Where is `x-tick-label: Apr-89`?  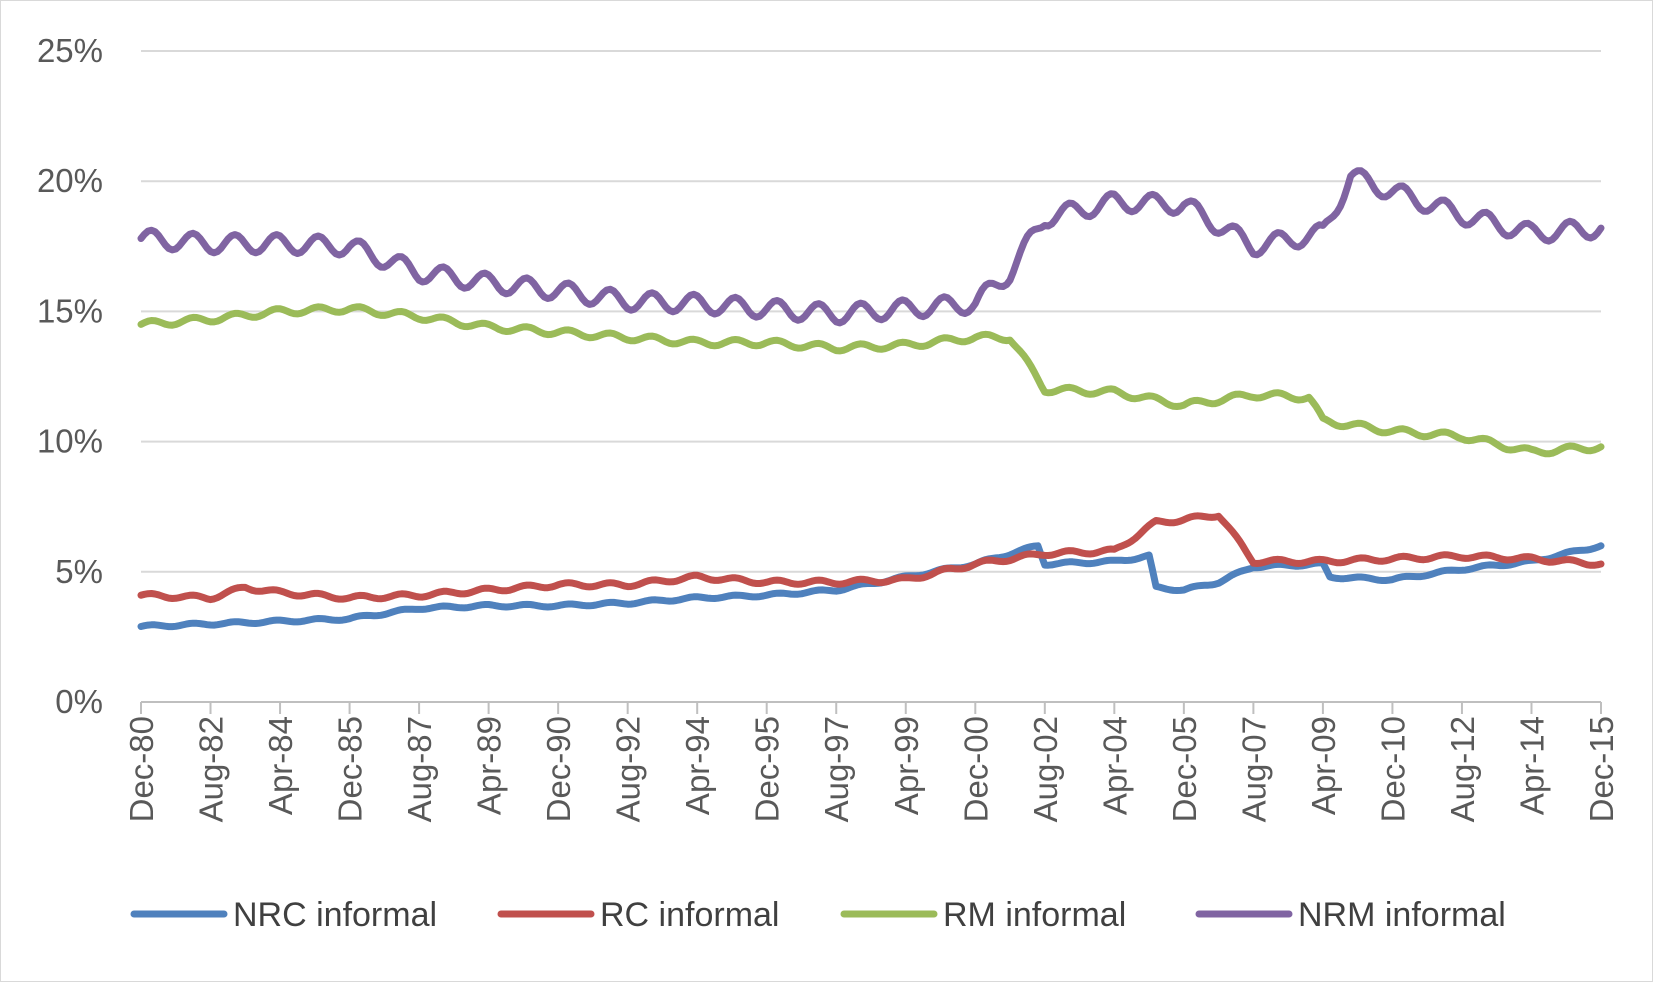
x-tick-label: Apr-89 is located at coordinates (489, 765).